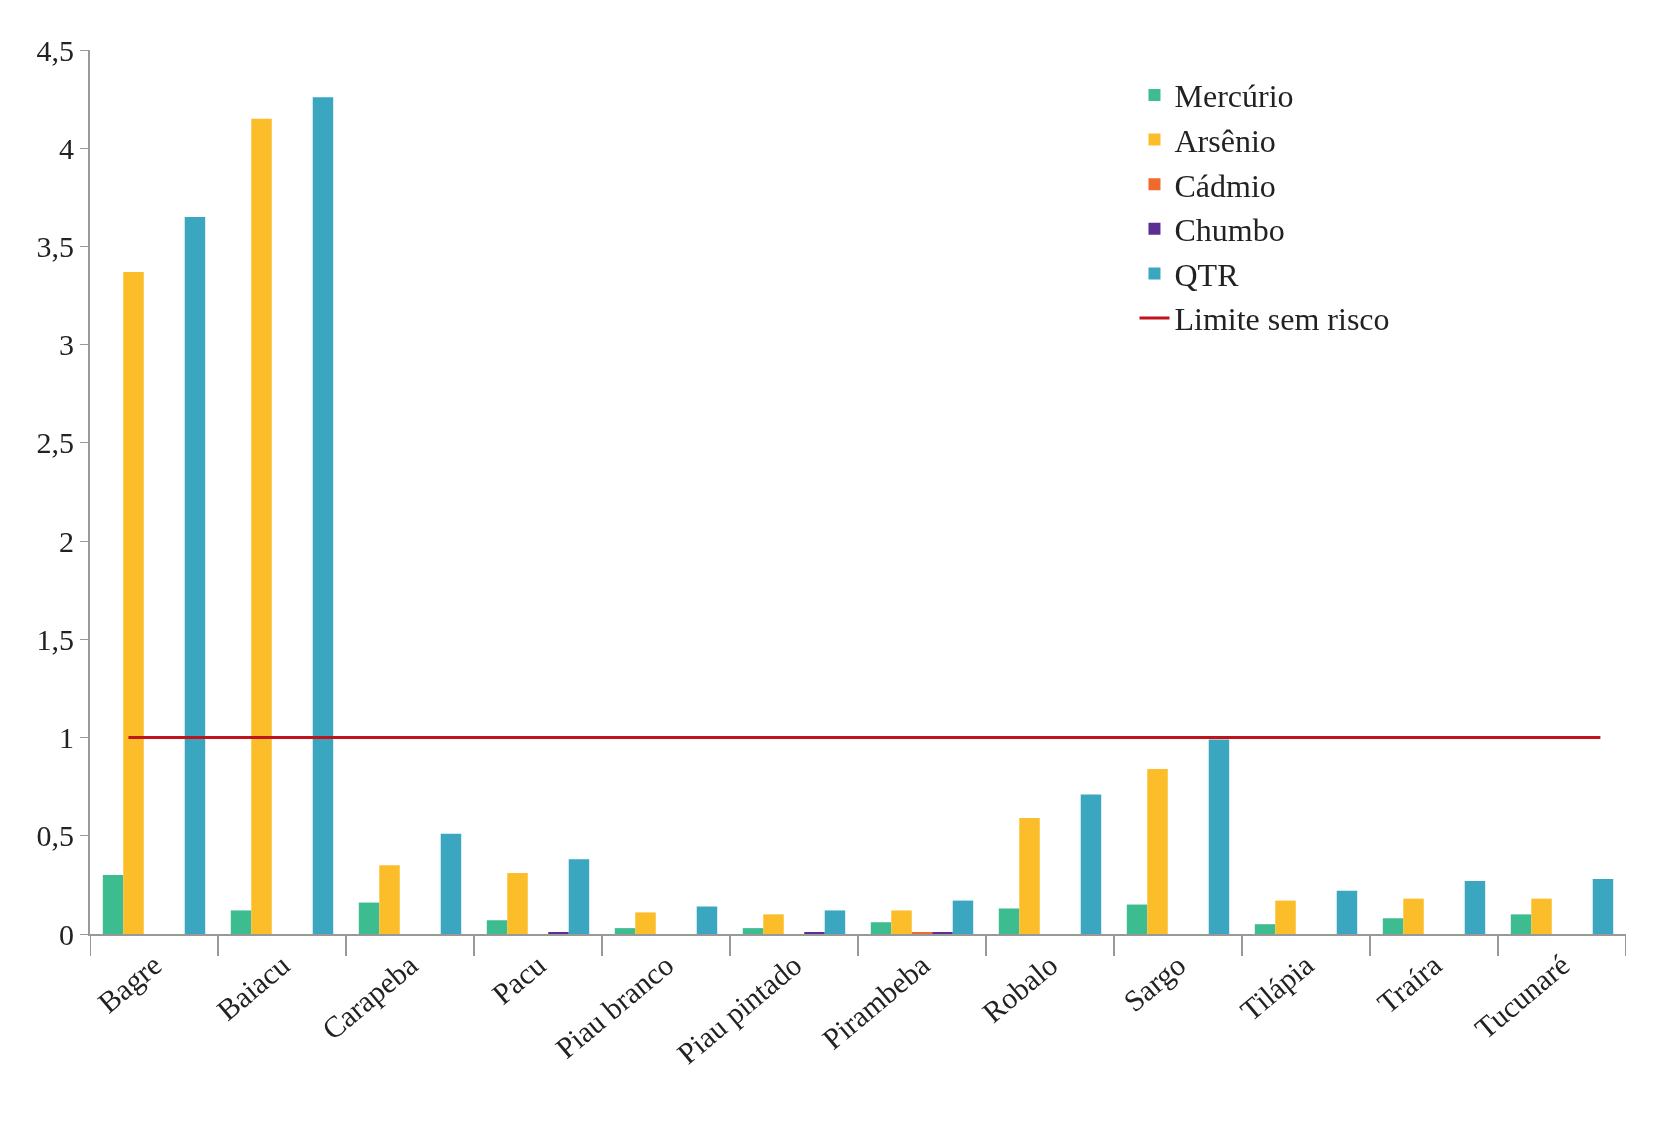 This screenshot has height=1134, width=1656. What do you see at coordinates (1229, 230) in the screenshot?
I see `legend-label: Chumbo` at bounding box center [1229, 230].